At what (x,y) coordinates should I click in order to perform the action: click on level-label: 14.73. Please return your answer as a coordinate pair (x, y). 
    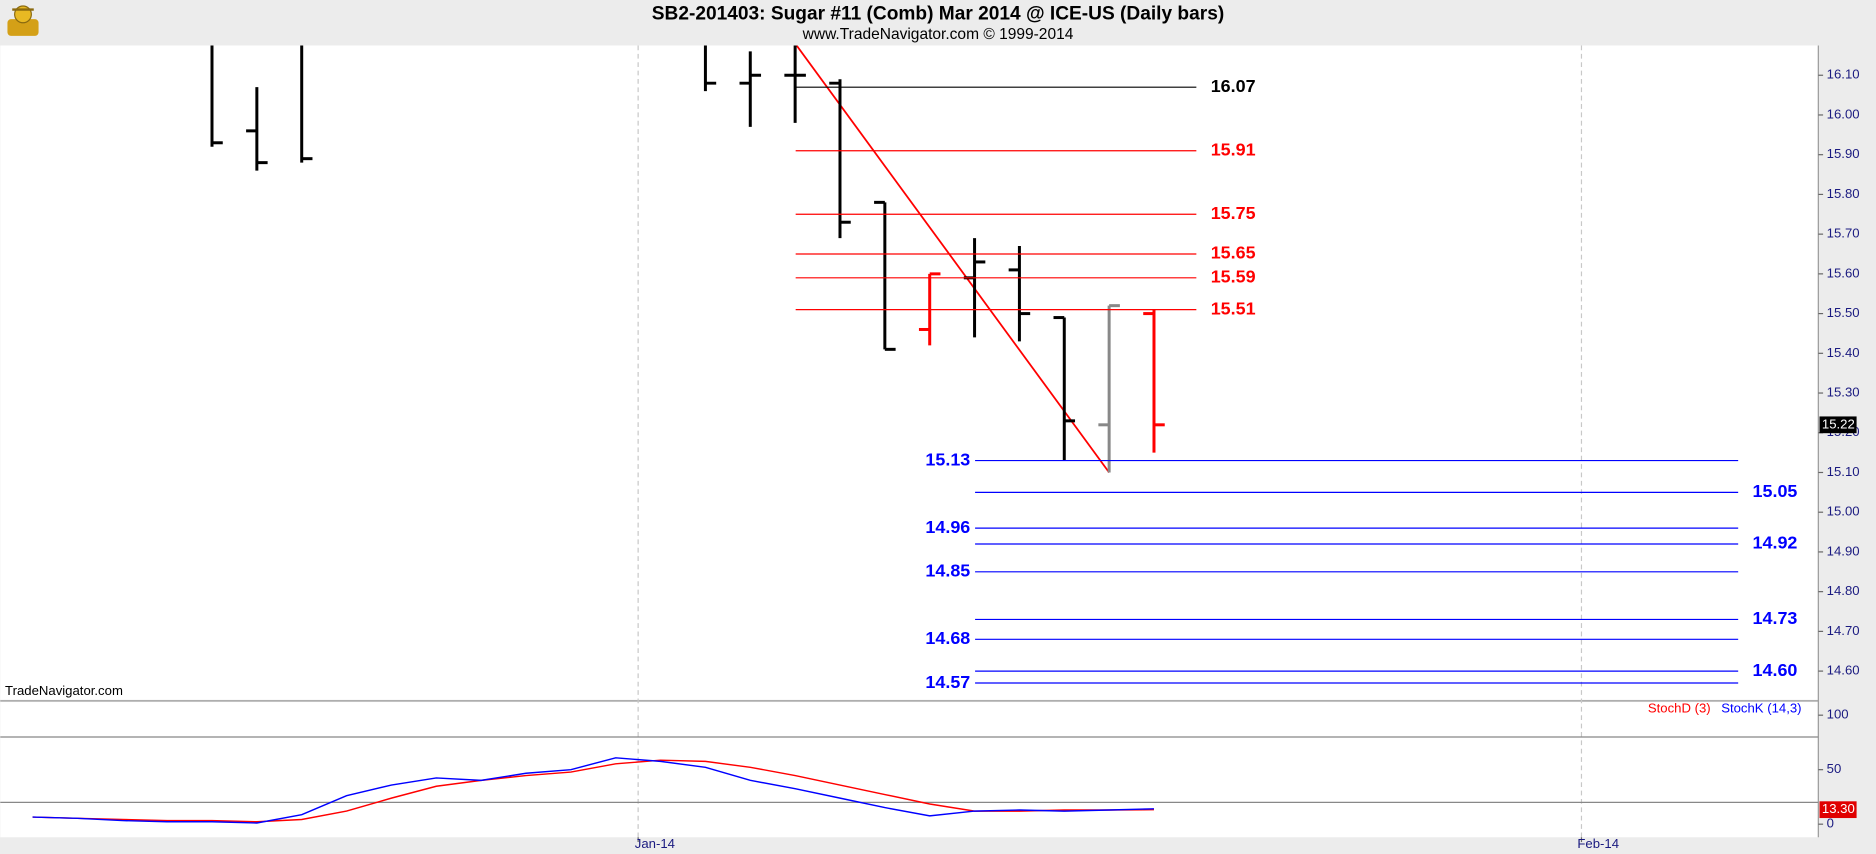
    Looking at the image, I should click on (1775, 618).